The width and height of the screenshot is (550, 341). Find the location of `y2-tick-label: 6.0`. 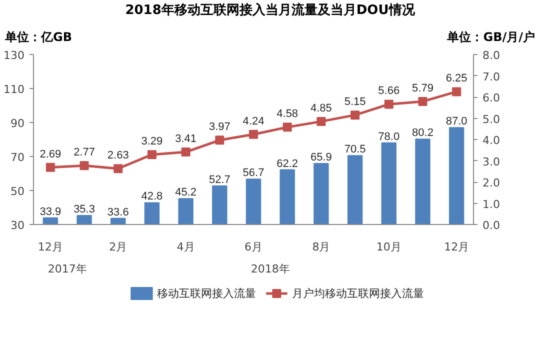

y2-tick-label: 6.0 is located at coordinates (491, 98).